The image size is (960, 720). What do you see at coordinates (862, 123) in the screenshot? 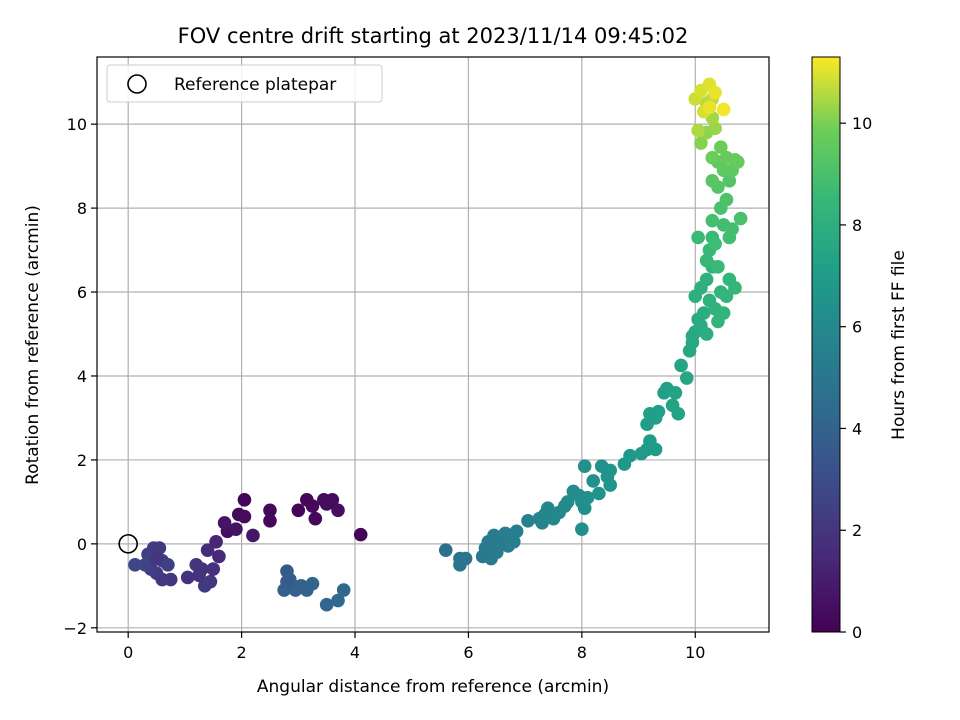
I see `colorbar-tick-label: 10` at bounding box center [862, 123].